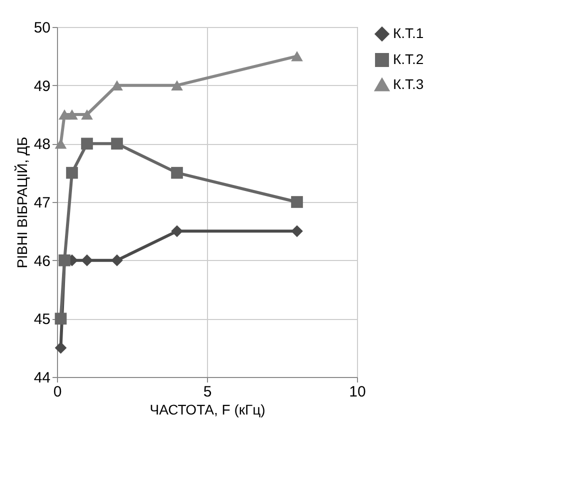 Image resolution: width=567 pixels, height=477 pixels. I want to click on legend-label: К.Т.1, so click(408, 33).